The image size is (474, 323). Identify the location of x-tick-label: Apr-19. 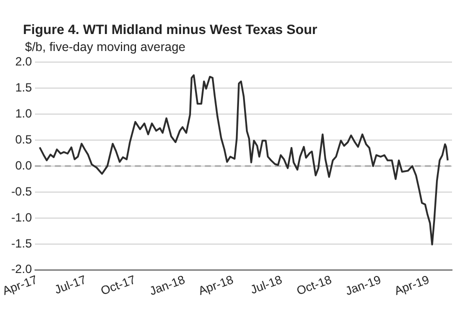
(412, 285).